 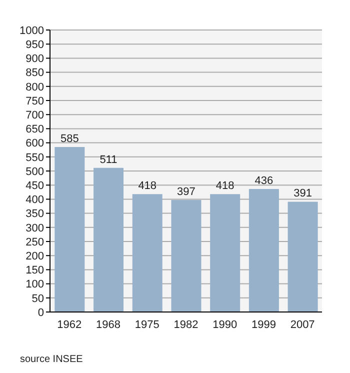 What do you see at coordinates (35, 144) in the screenshot?
I see `y-tick-label: 600` at bounding box center [35, 144].